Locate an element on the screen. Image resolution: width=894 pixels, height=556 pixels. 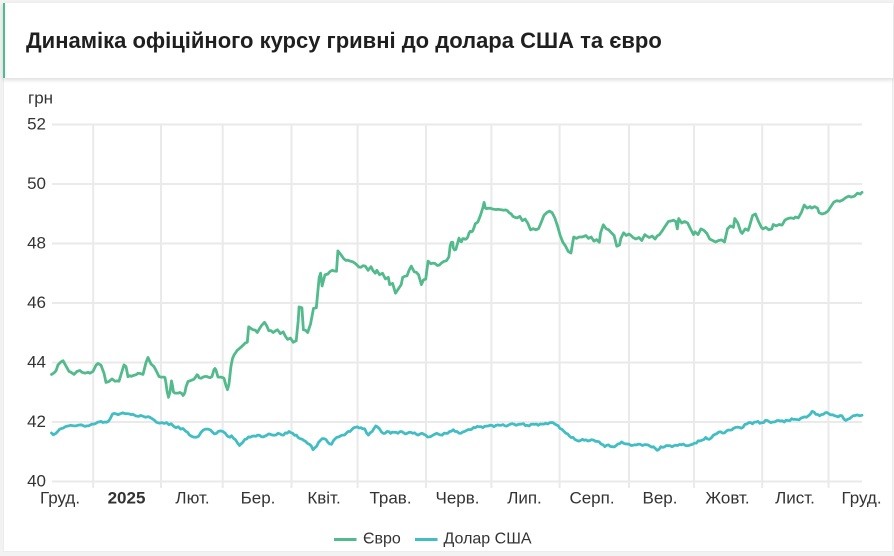
svg-text: 52 is located at coordinates (36, 124).